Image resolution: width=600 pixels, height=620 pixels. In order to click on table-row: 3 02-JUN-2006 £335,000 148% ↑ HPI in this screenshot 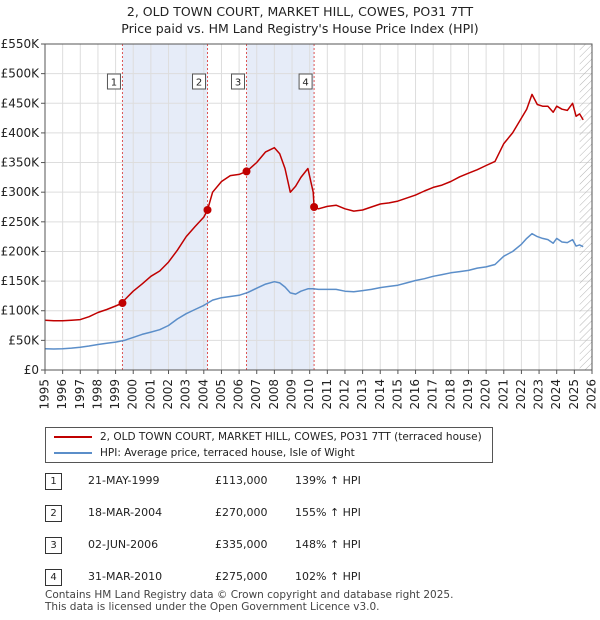, I will do `click(255, 546)`.